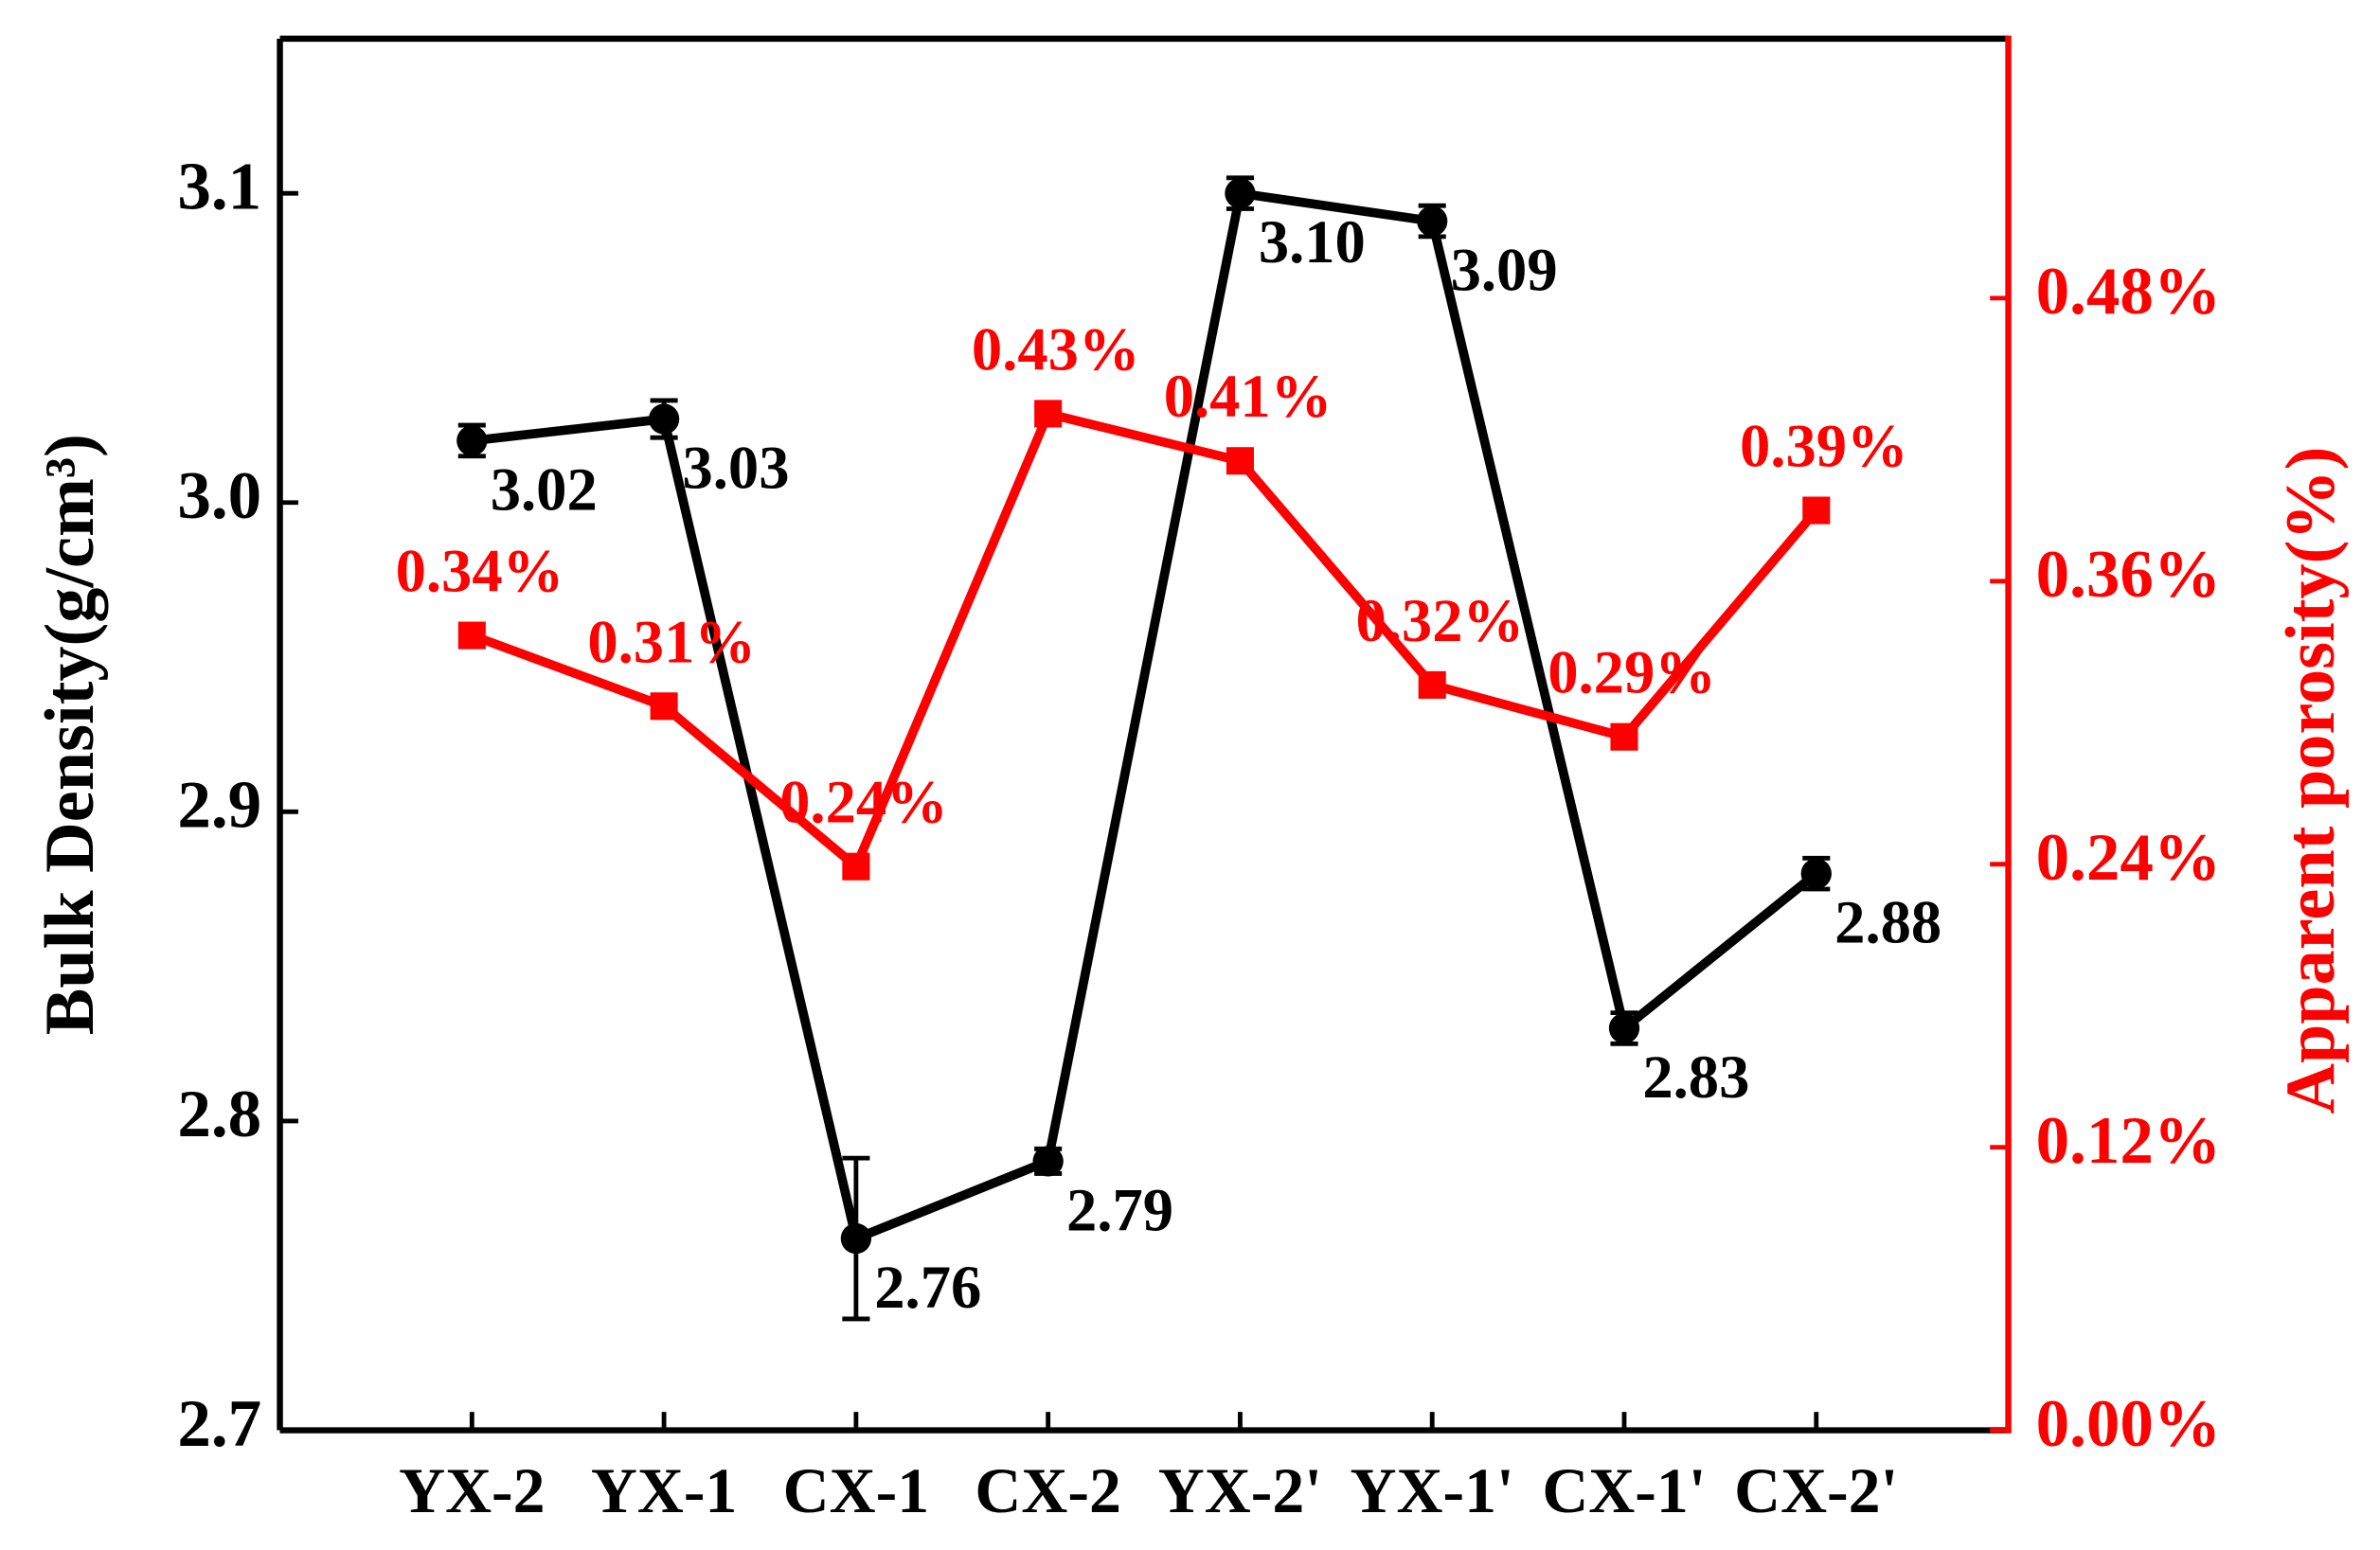 This screenshot has height=1550, width=2380. Describe the element at coordinates (1888, 922) in the screenshot. I see `data-label: 2.88` at that location.